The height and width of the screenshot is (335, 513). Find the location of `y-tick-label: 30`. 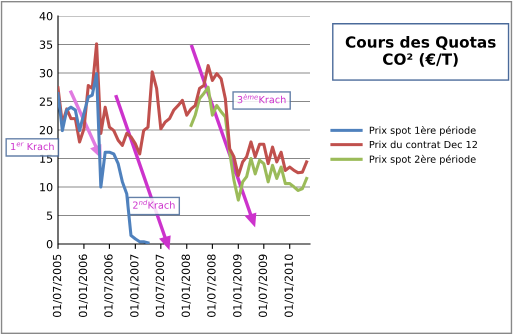

y-tick-label: 30 is located at coordinates (46, 73).